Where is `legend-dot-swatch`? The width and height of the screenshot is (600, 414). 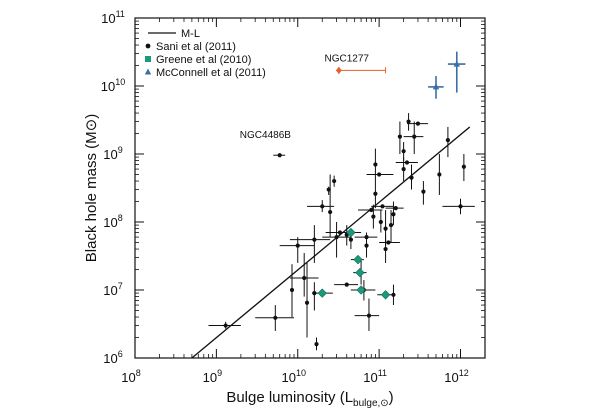
legend-dot-swatch is located at coordinates (148, 46).